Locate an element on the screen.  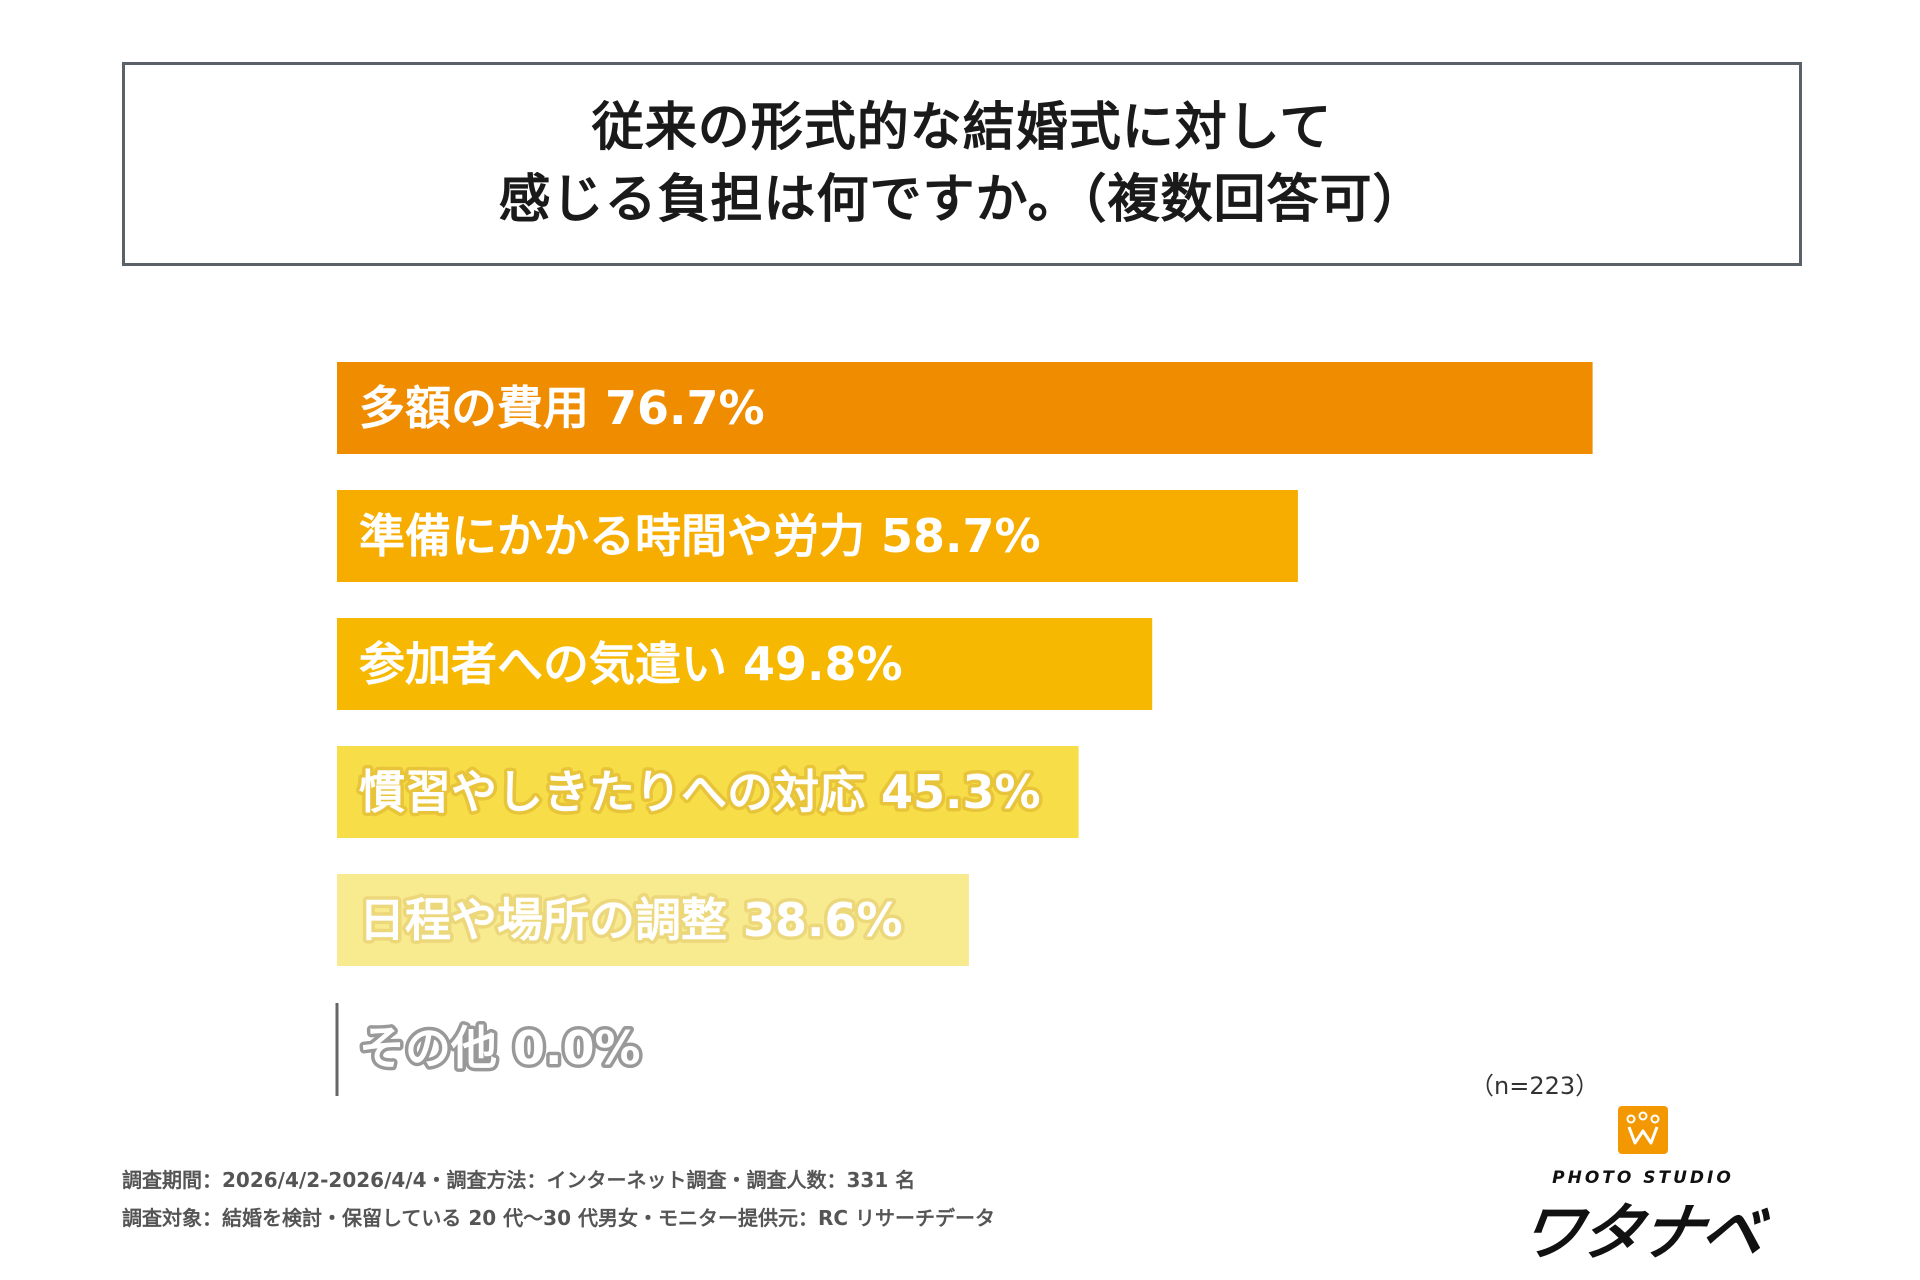
bar-label-4: 日程や場所の調整 38.6% is located at coordinates (631, 920).